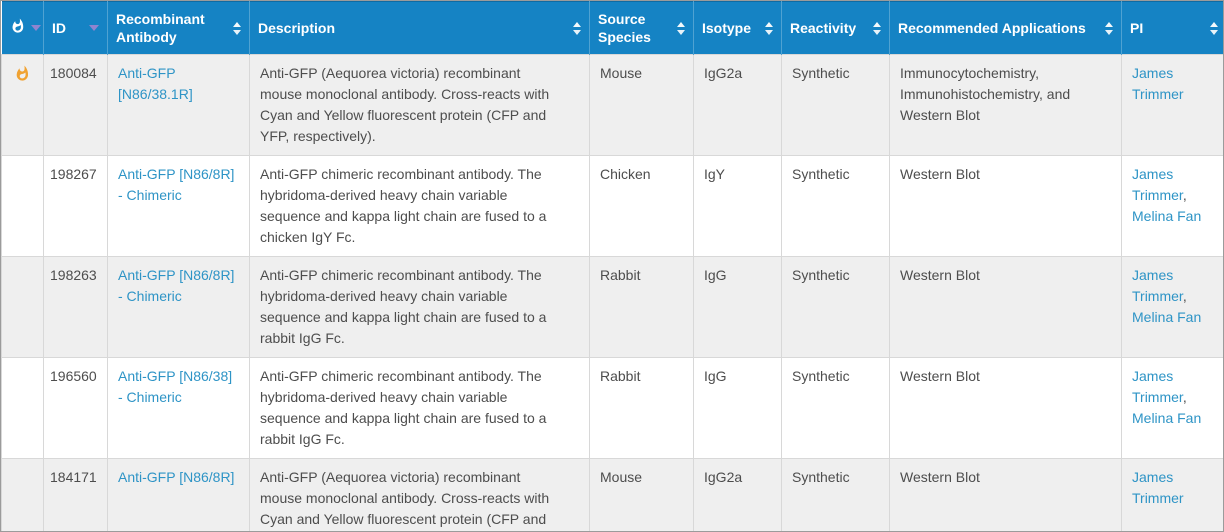 This screenshot has height=532, width=1224. Describe the element at coordinates (175, 386) in the screenshot. I see `antibody-link: Anti-GFP [N86/38] - Chimeric` at that location.